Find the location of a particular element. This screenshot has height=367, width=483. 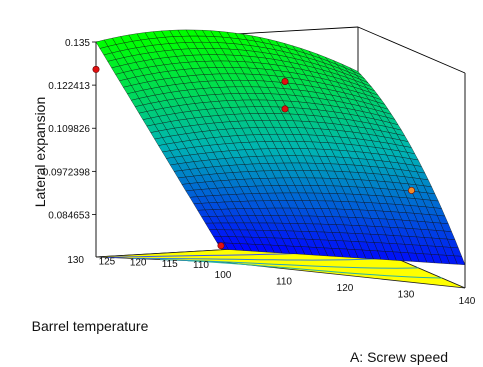

z-axis-label: Lateral expansion is located at coordinates (40, 152).